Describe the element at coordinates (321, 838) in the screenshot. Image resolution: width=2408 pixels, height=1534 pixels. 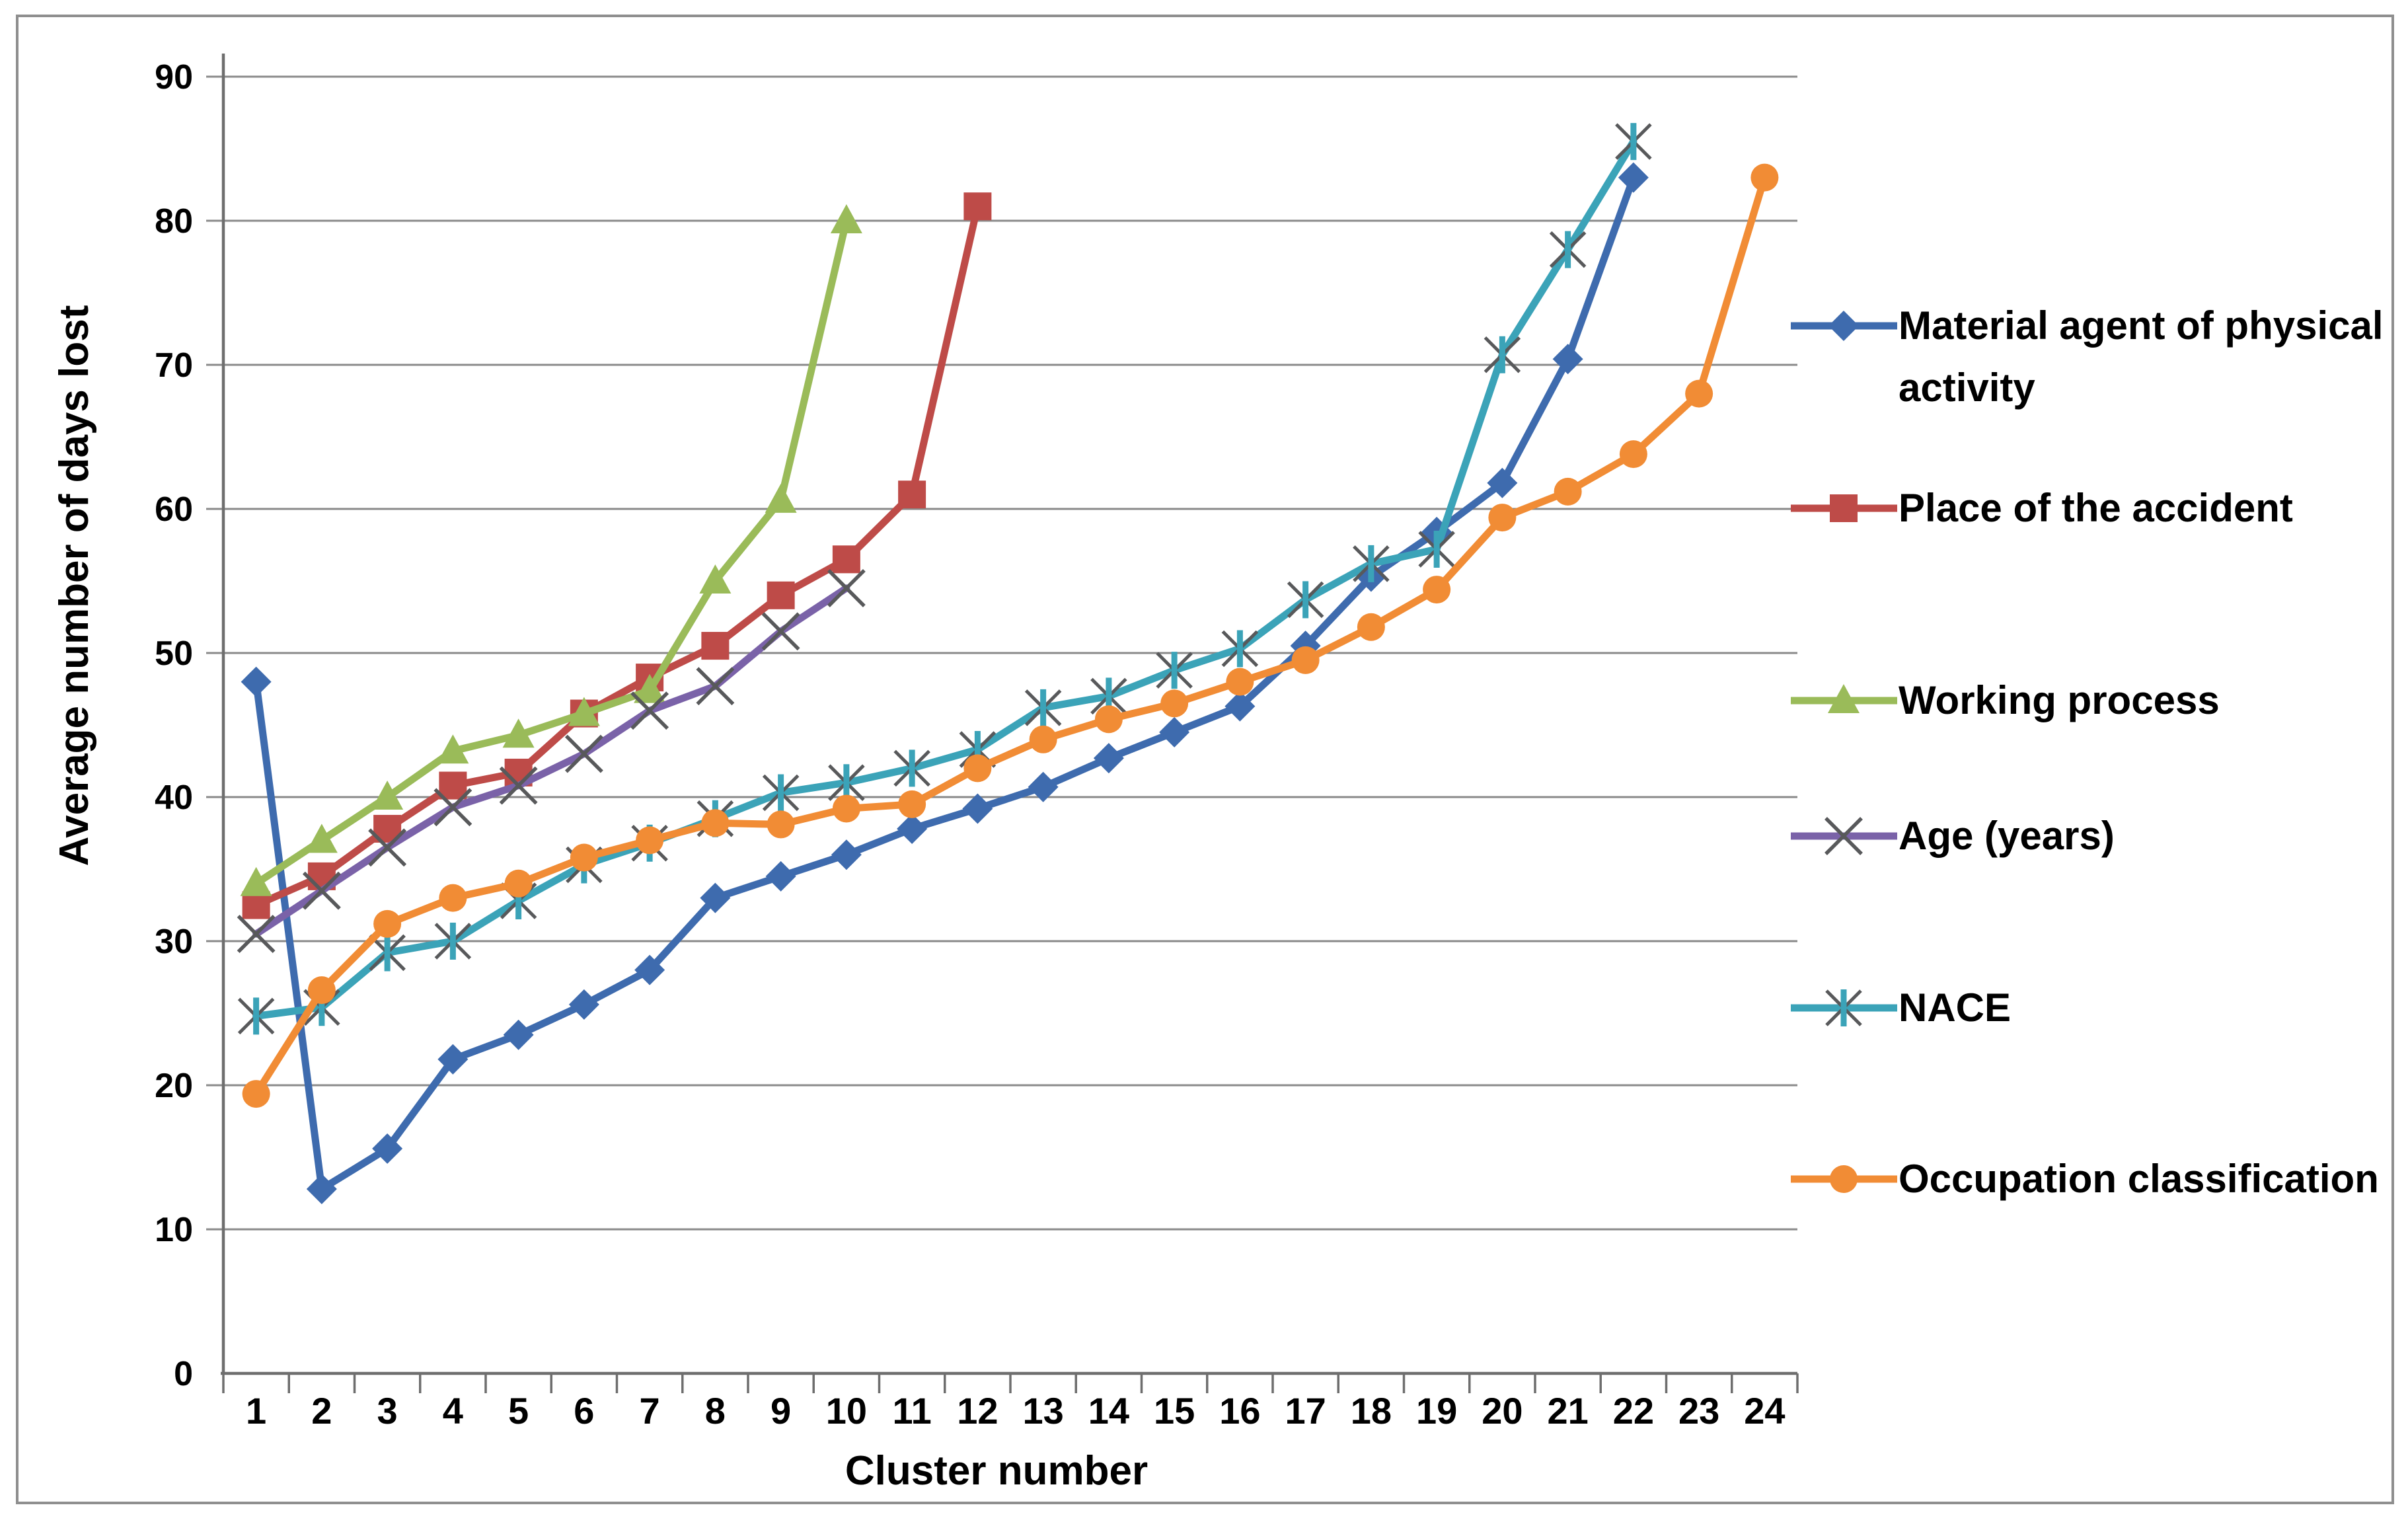
I see `series-2-marker-2-shape` at that location.